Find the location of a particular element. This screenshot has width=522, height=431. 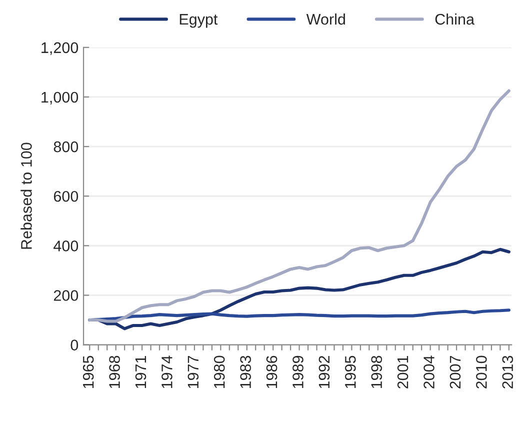

x-tick-label: 2004 is located at coordinates (429, 372).